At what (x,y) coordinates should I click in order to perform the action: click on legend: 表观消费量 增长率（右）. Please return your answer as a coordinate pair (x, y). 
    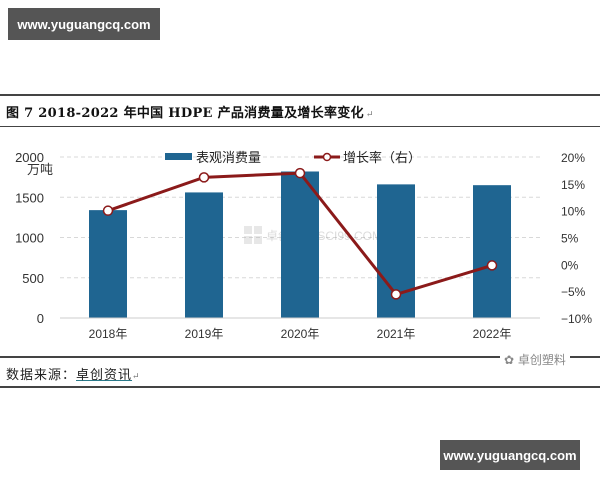
    Looking at the image, I should click on (293, 157).